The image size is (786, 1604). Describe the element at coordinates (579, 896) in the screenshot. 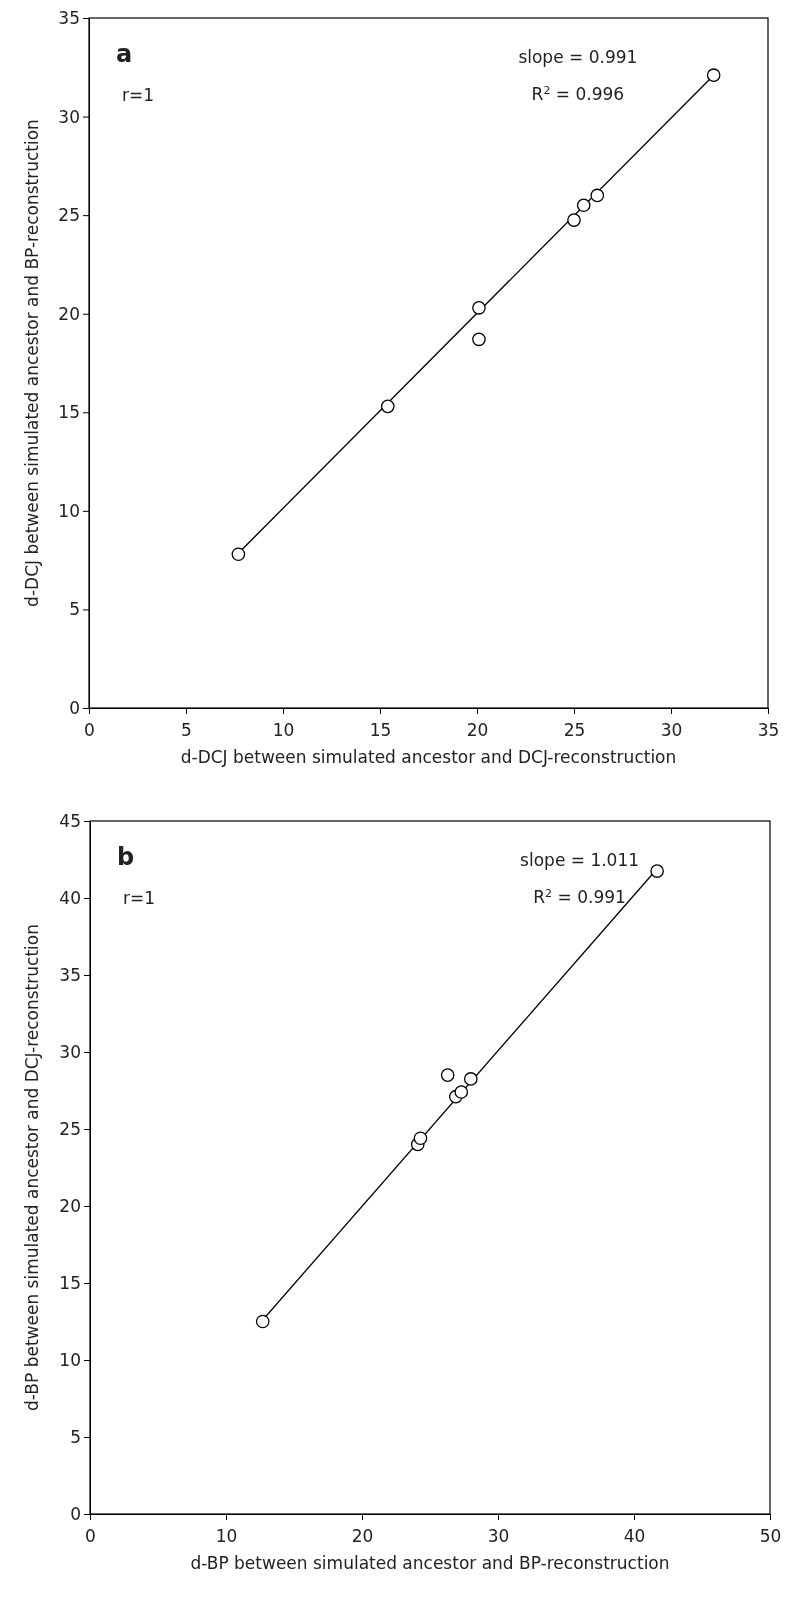

I see `annotation: R$^{2}$ = 0.991` at that location.